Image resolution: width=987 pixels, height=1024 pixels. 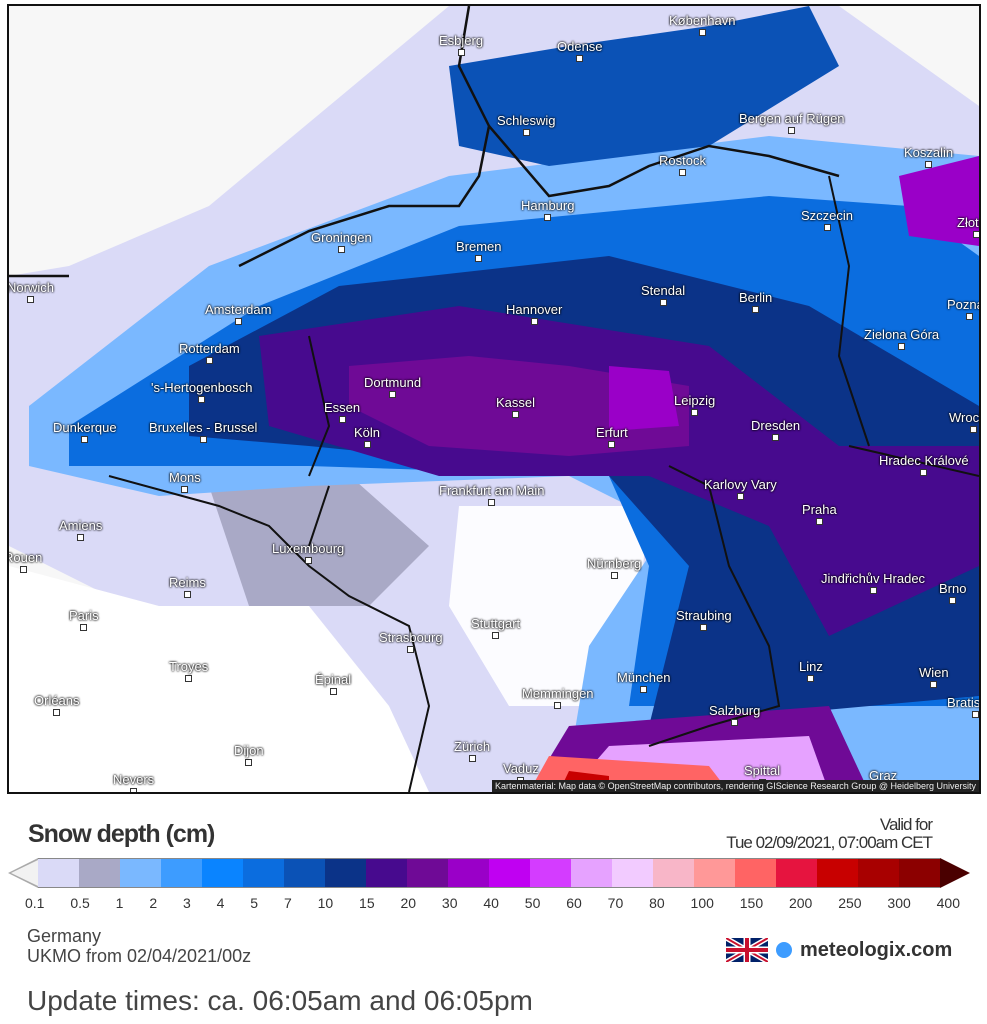 I want to click on model-label: UKMO from 02/04/2021/00z, so click(x=139, y=956).